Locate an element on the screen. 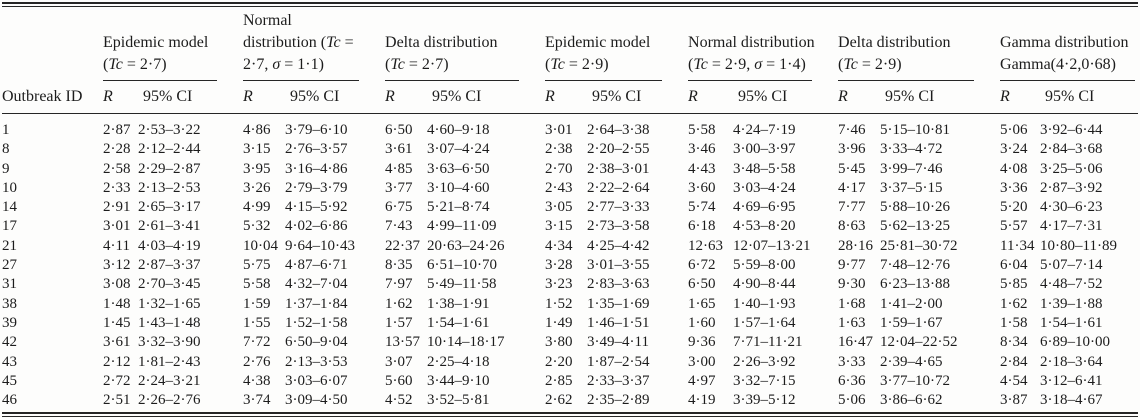  ci-value-cell: 2·26–2·76 is located at coordinates (169, 400).